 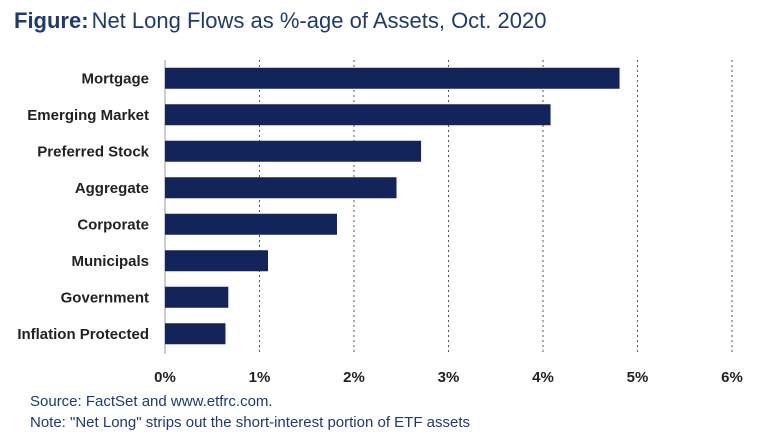 What do you see at coordinates (51, 20) in the screenshot?
I see `title-lead: Figure:` at bounding box center [51, 20].